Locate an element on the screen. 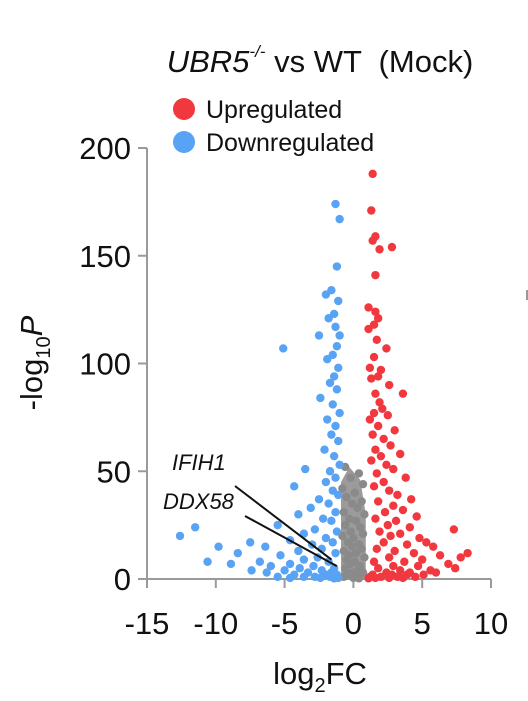 Image resolution: width=528 pixels, height=701 pixels. ylabel-tail: P is located at coordinates (31, 325).